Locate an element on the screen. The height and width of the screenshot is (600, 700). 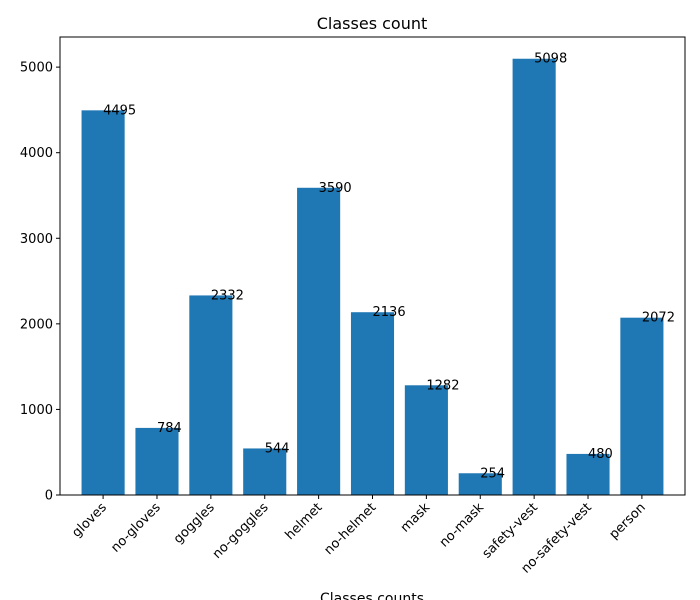
data-label-goggles: 2332 is located at coordinates (227, 295).